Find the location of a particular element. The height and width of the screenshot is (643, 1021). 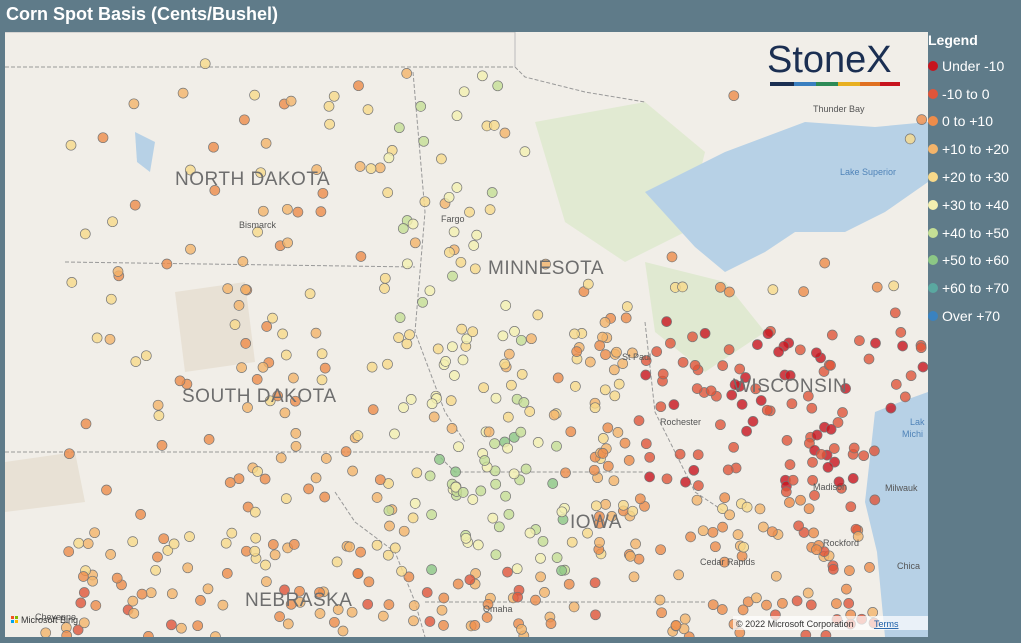

legend-item: +20 to +30 is located at coordinates (974, 177).